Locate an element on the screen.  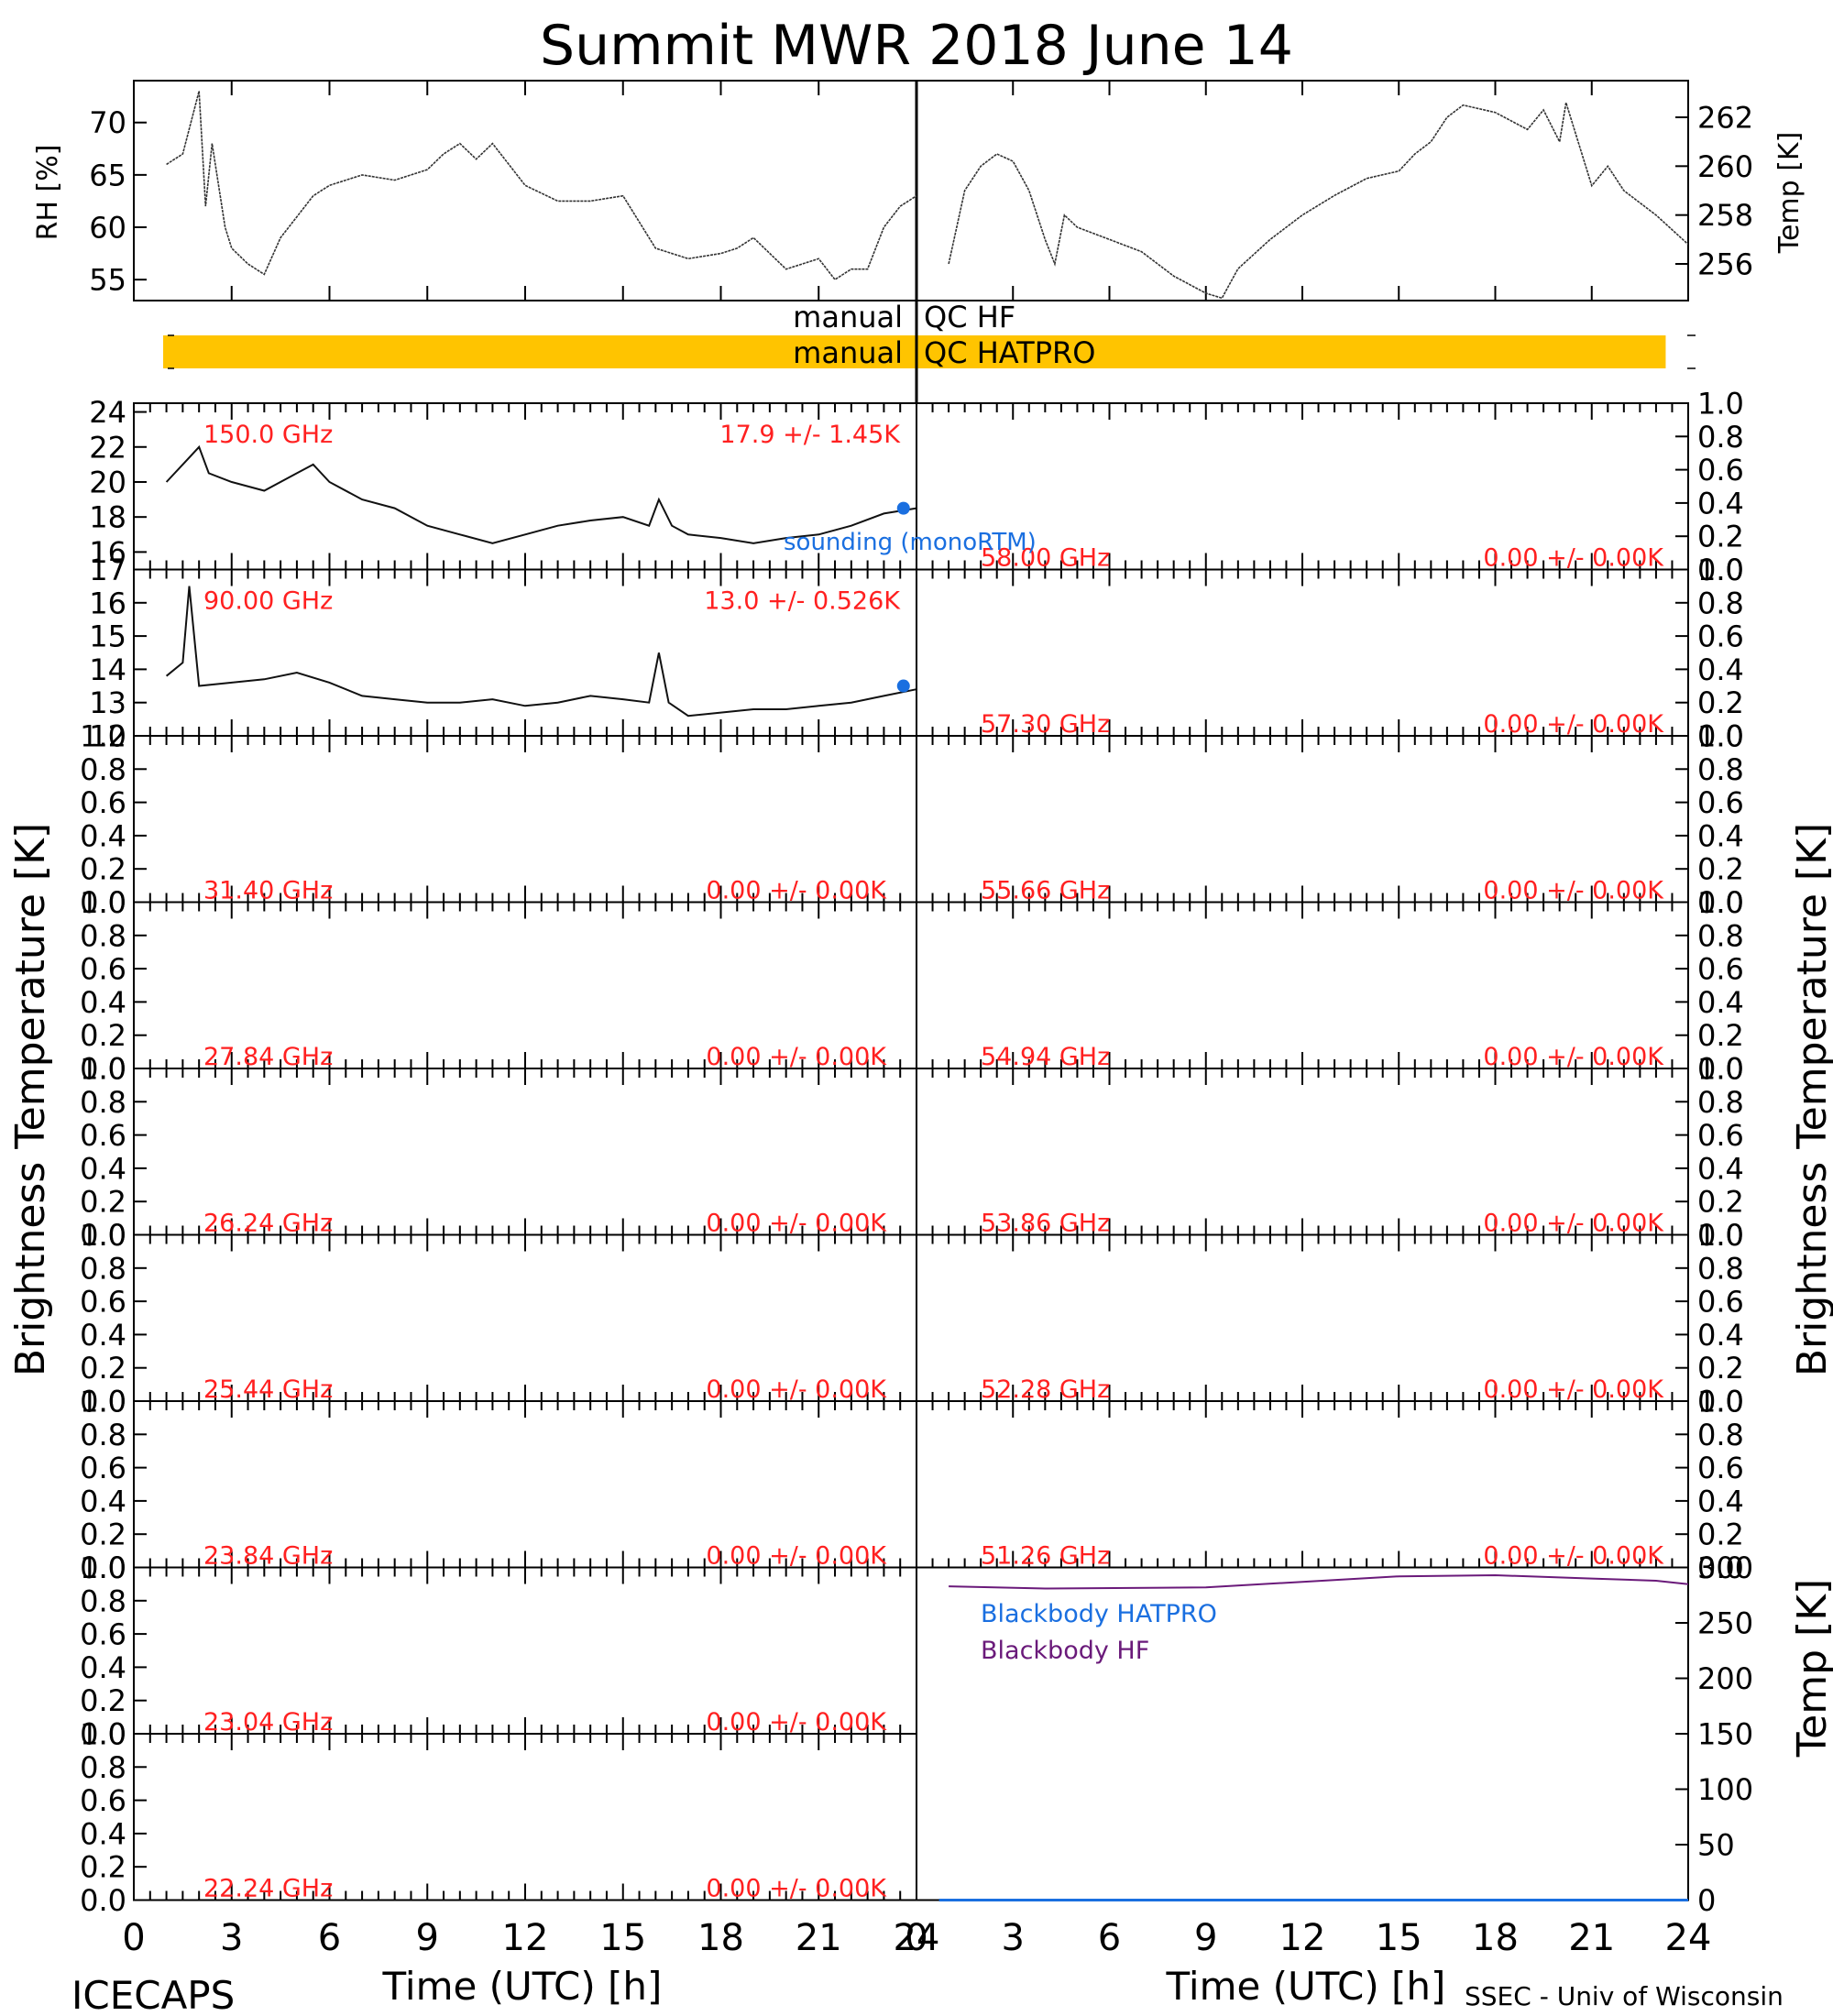
panel-tb-25.44-yaxis: 0.00.20.40.60.81.0 is located at coordinates (113, 1318).